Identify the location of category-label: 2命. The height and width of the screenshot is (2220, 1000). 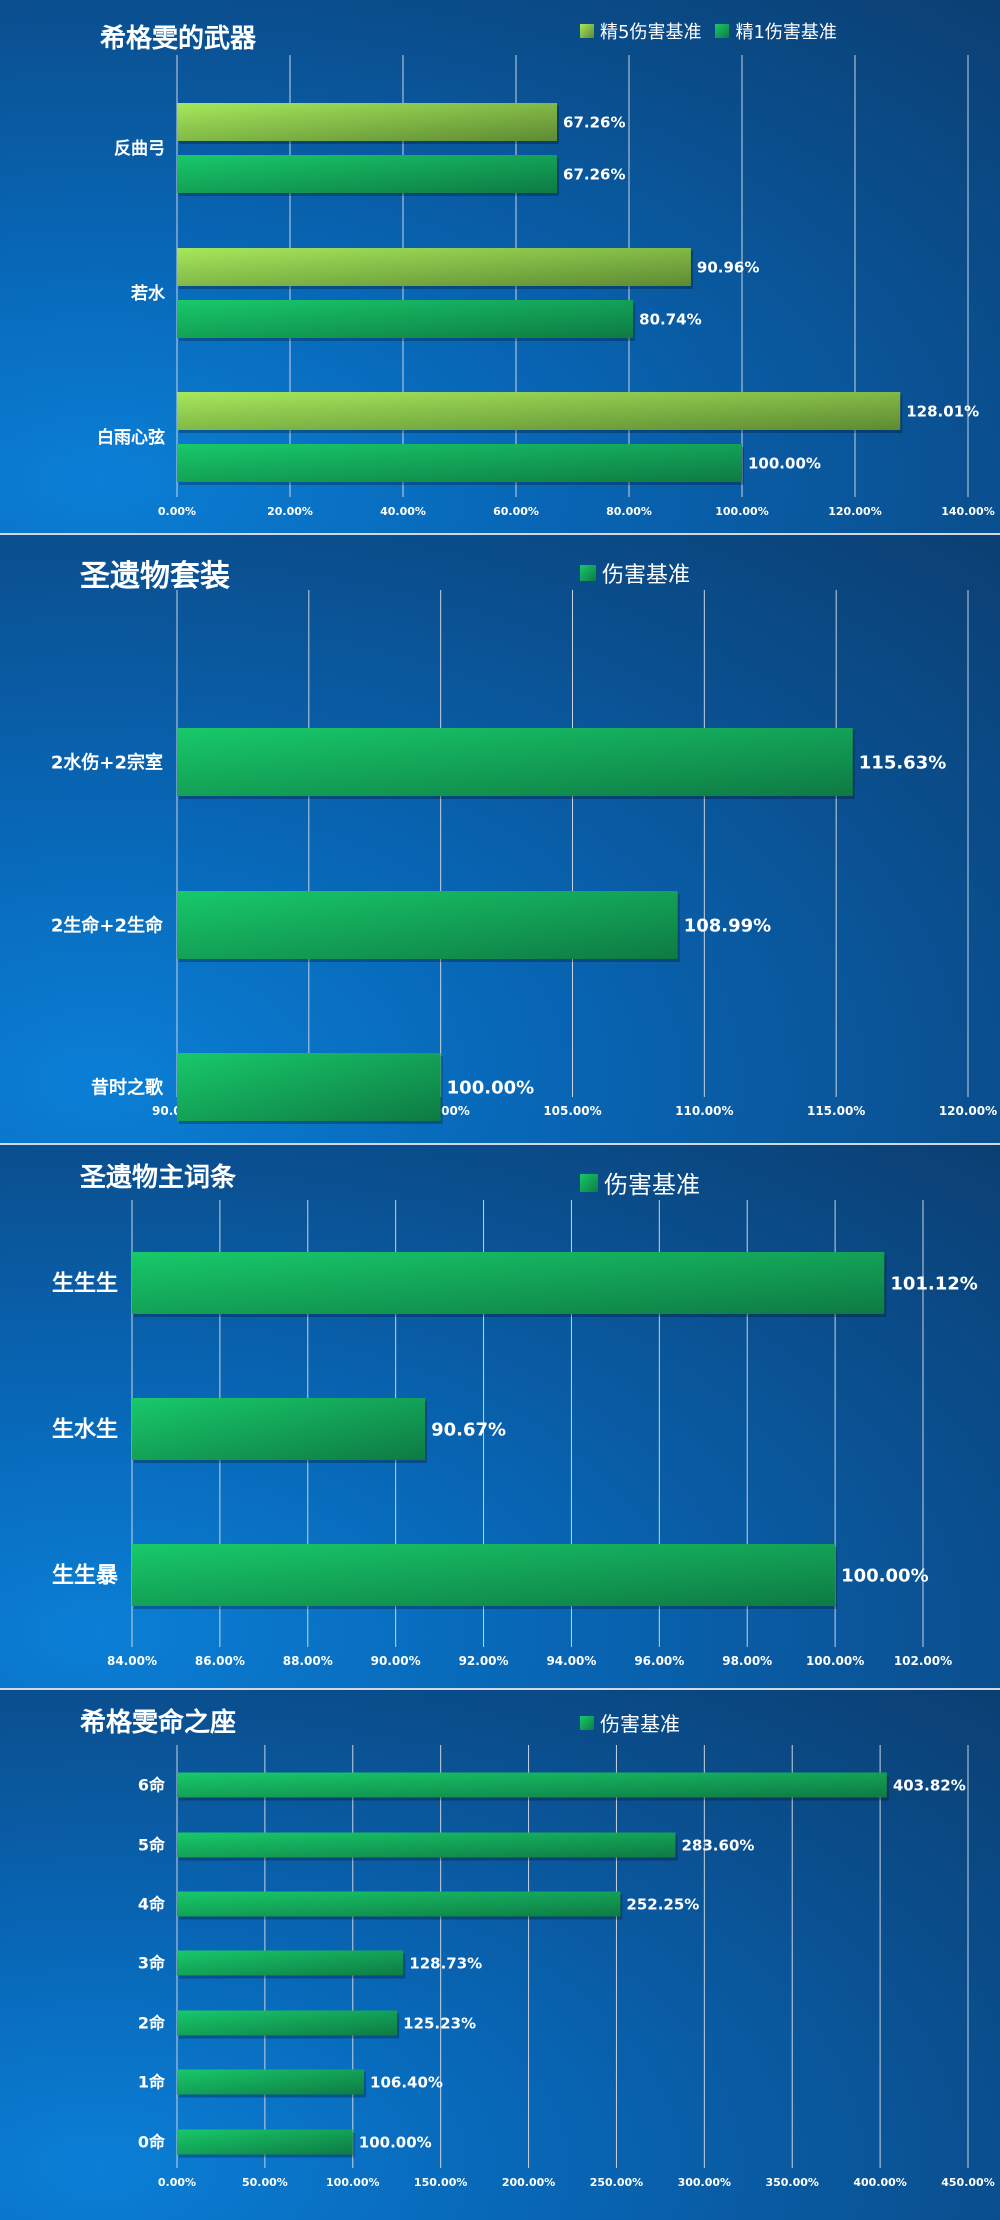
(152, 2023).